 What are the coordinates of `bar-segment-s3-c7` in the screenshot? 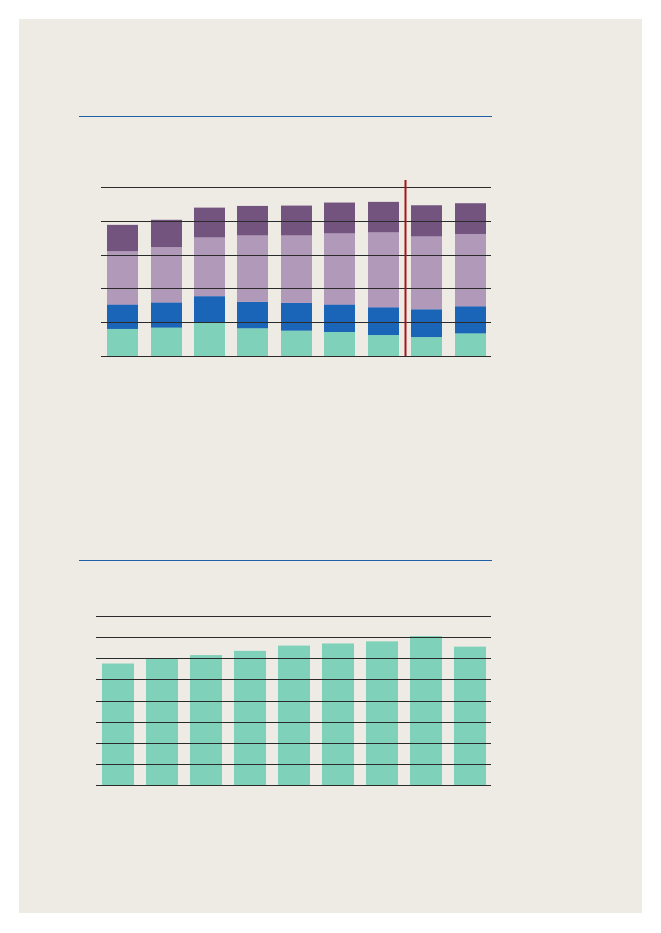 It's located at (383, 270).